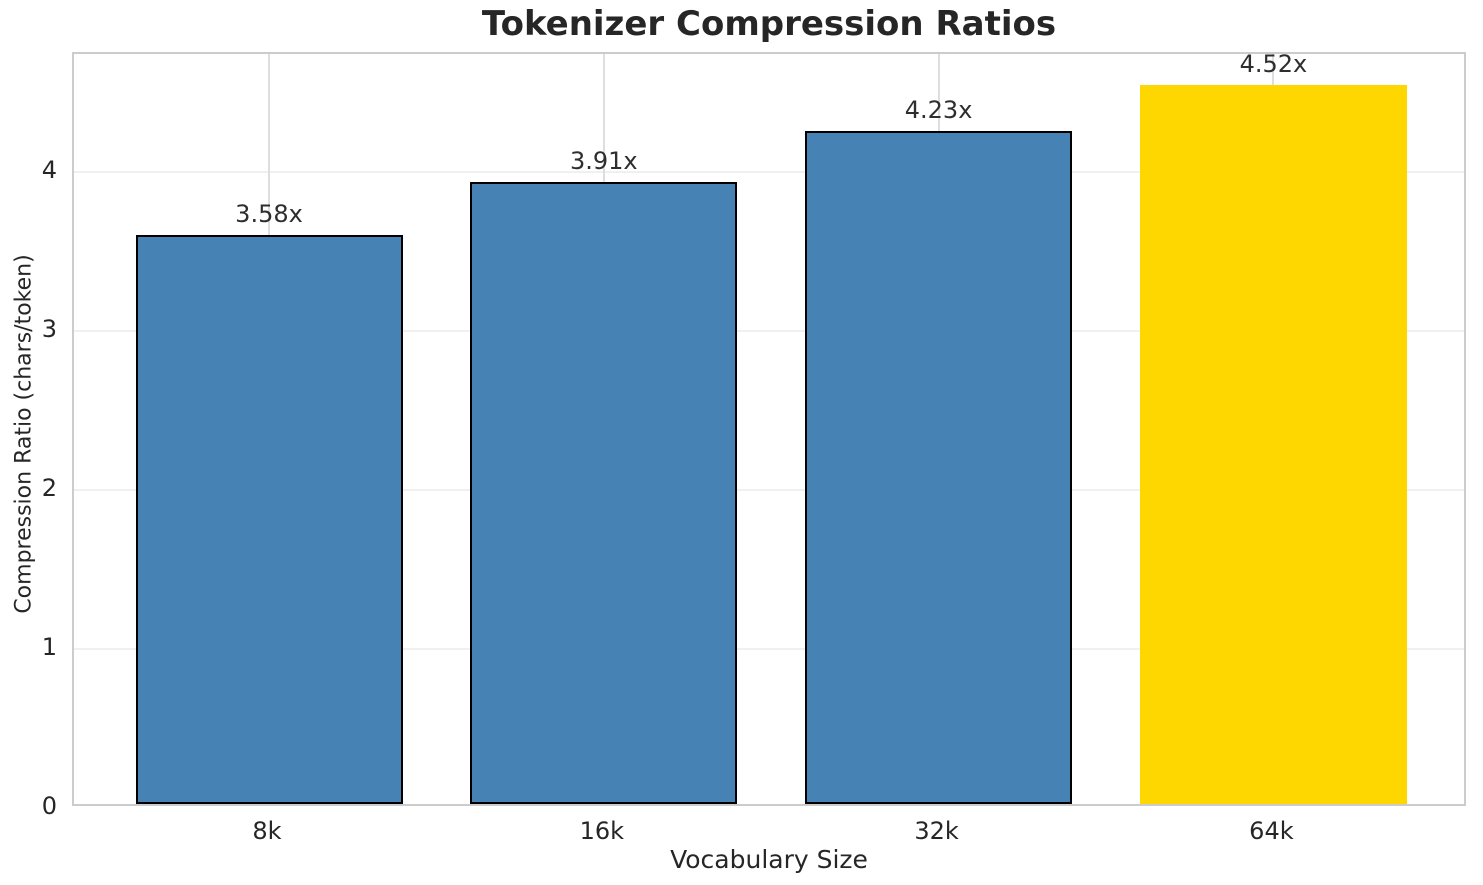 Image resolution: width=1483 pixels, height=885 pixels. Describe the element at coordinates (269, 213) in the screenshot. I see `bar-value-label: 3.58x` at that location.